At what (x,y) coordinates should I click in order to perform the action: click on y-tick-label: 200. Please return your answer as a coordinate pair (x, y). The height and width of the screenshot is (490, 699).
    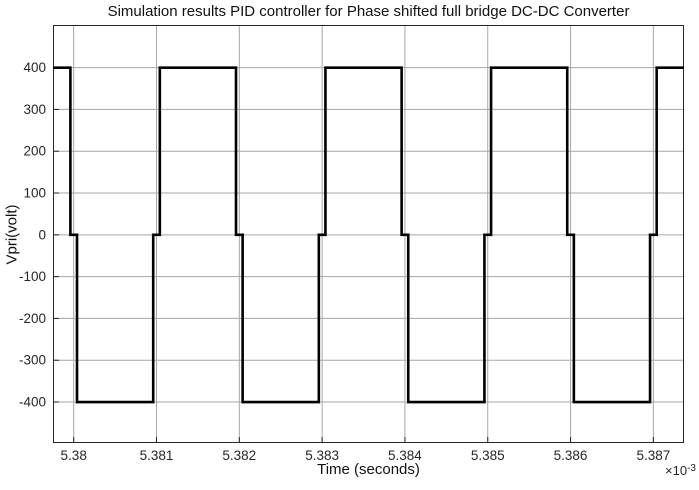
    Looking at the image, I should click on (34, 151).